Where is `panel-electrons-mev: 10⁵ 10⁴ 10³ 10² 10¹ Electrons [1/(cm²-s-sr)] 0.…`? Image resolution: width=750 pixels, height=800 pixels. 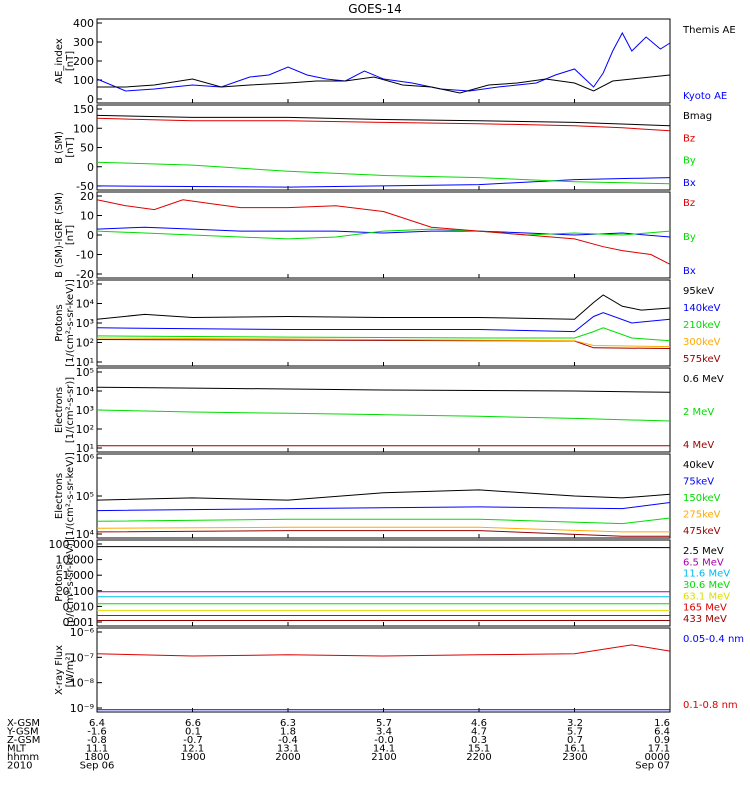
panel-electrons-mev: 10⁵ 10⁴ 10³ 10² 10¹ Electrons [1/(cm²-s-sr)] 0.… is located at coordinates (389, 410).